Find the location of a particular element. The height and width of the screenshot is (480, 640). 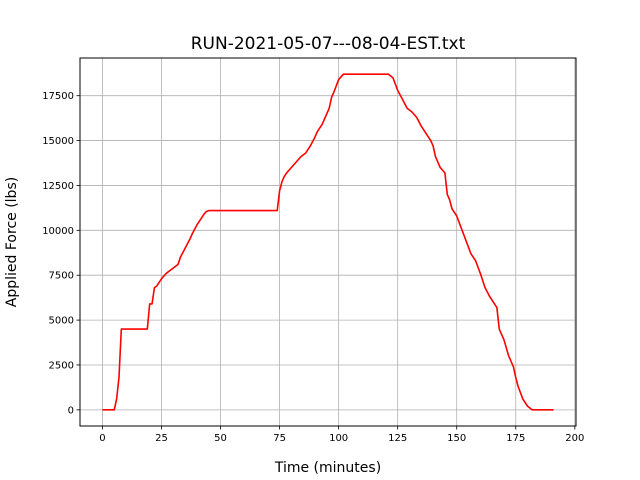

x-tick-label: 25 is located at coordinates (161, 438).